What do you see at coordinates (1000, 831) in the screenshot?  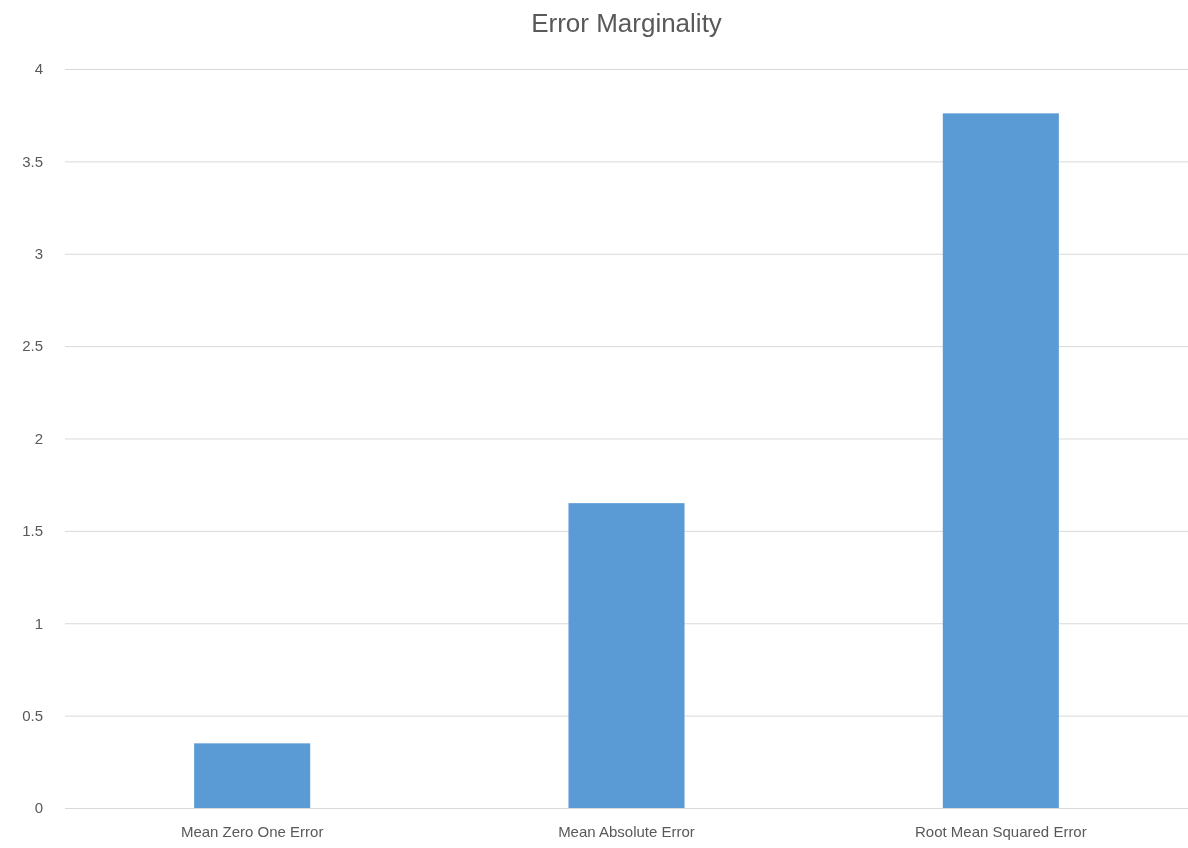 I see `x-tick-label: Root Mean Squared Error` at bounding box center [1000, 831].